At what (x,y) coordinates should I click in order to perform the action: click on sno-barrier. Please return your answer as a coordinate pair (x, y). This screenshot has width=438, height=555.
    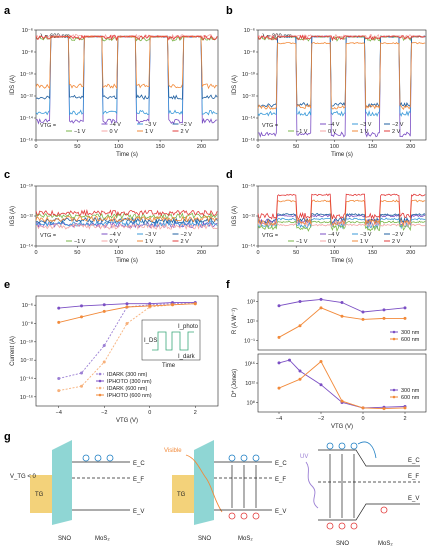
    Looking at the image, I should click on (62, 482).